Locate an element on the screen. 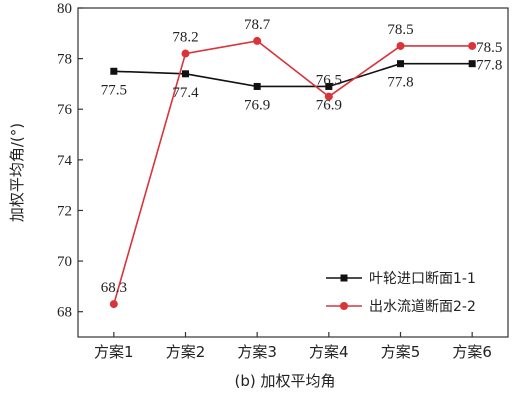 The height and width of the screenshot is (394, 525). data-label: 68.3 is located at coordinates (114, 288).